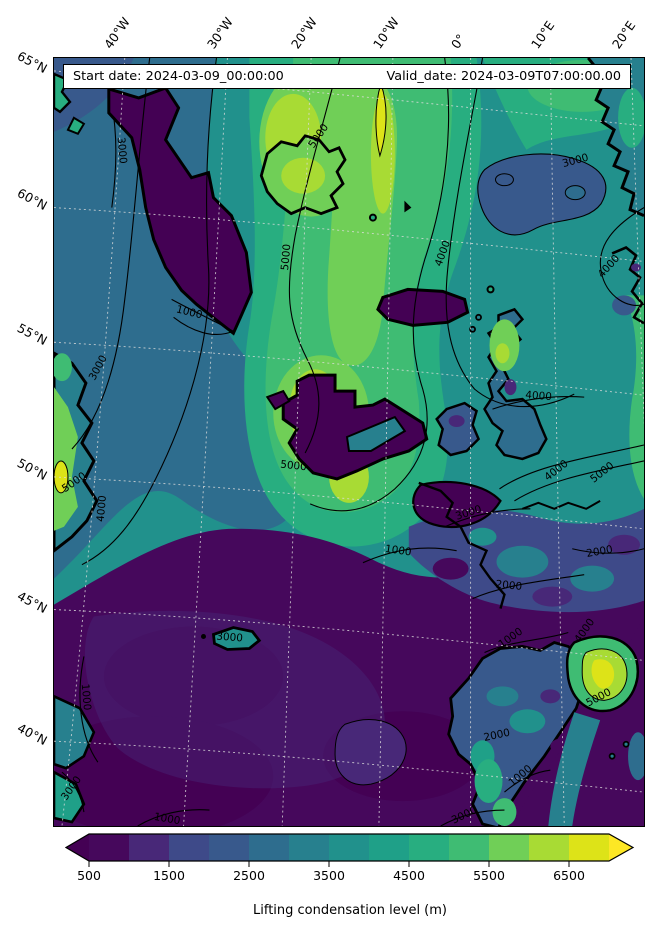  I want to click on colorbar, so click(349, 851).